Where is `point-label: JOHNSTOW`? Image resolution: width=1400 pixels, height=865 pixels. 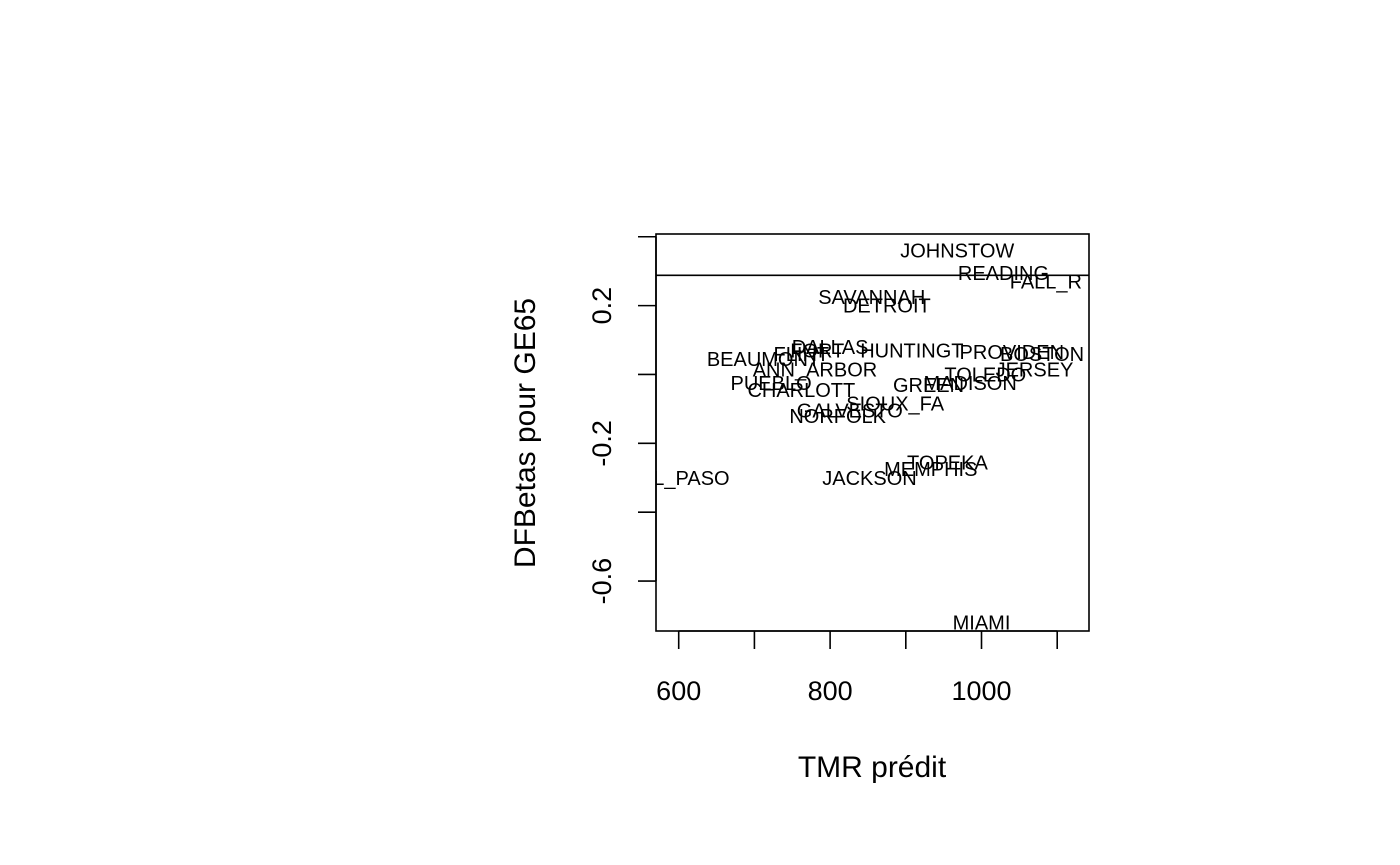 point-label: JOHNSTOW is located at coordinates (957, 252).